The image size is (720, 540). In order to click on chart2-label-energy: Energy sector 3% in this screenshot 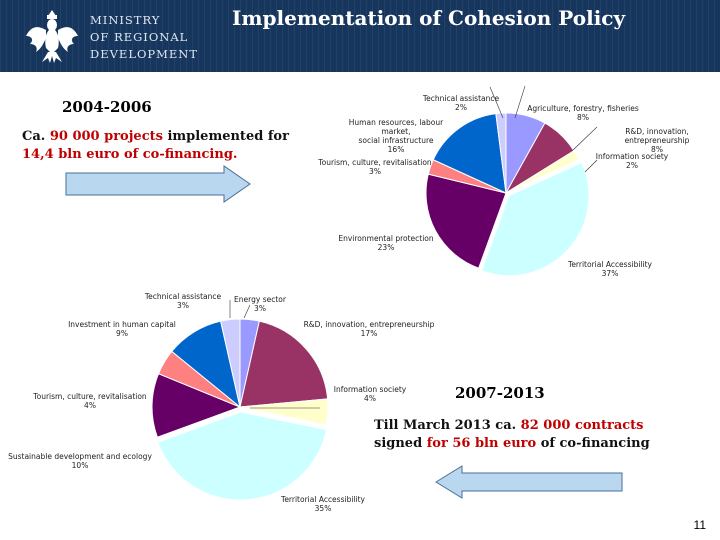, I will do `click(260, 304)`.